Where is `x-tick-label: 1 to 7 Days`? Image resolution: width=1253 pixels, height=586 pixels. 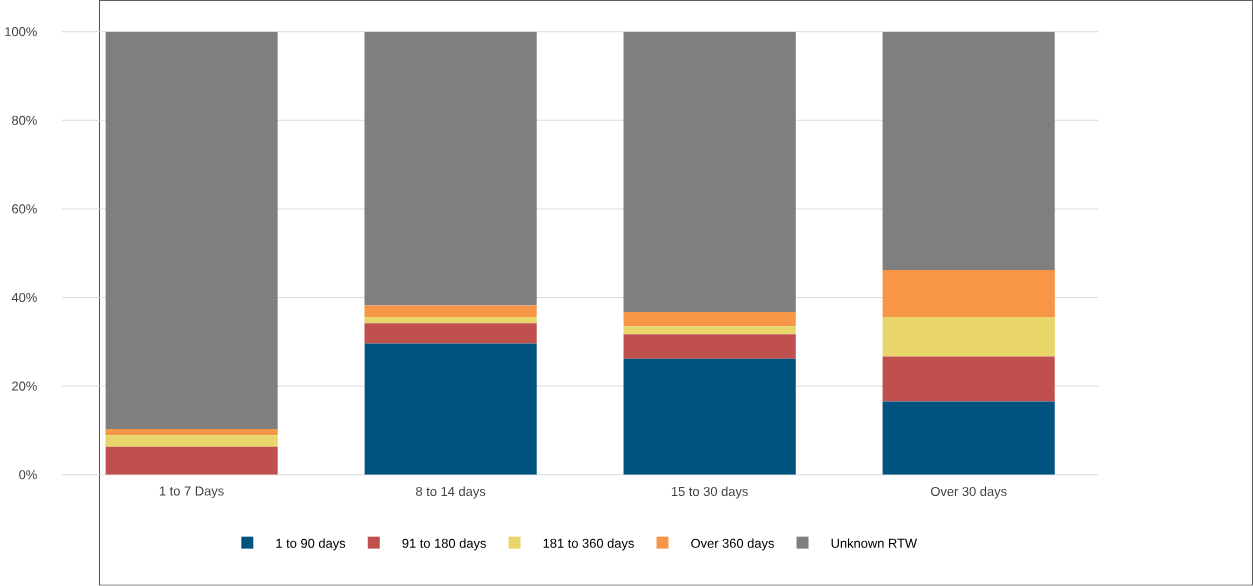
x-tick-label: 1 to 7 Days is located at coordinates (191, 492).